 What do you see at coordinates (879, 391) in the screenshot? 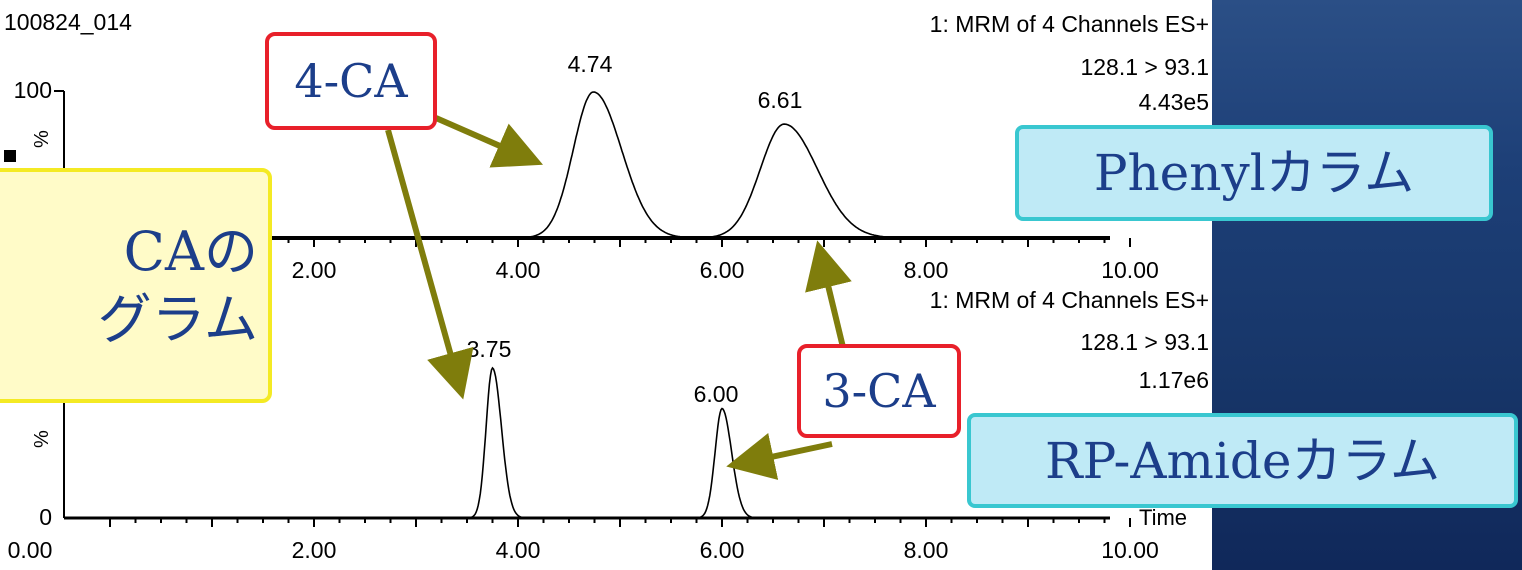
I see `callout-3-ca: 3-CA` at bounding box center [879, 391].